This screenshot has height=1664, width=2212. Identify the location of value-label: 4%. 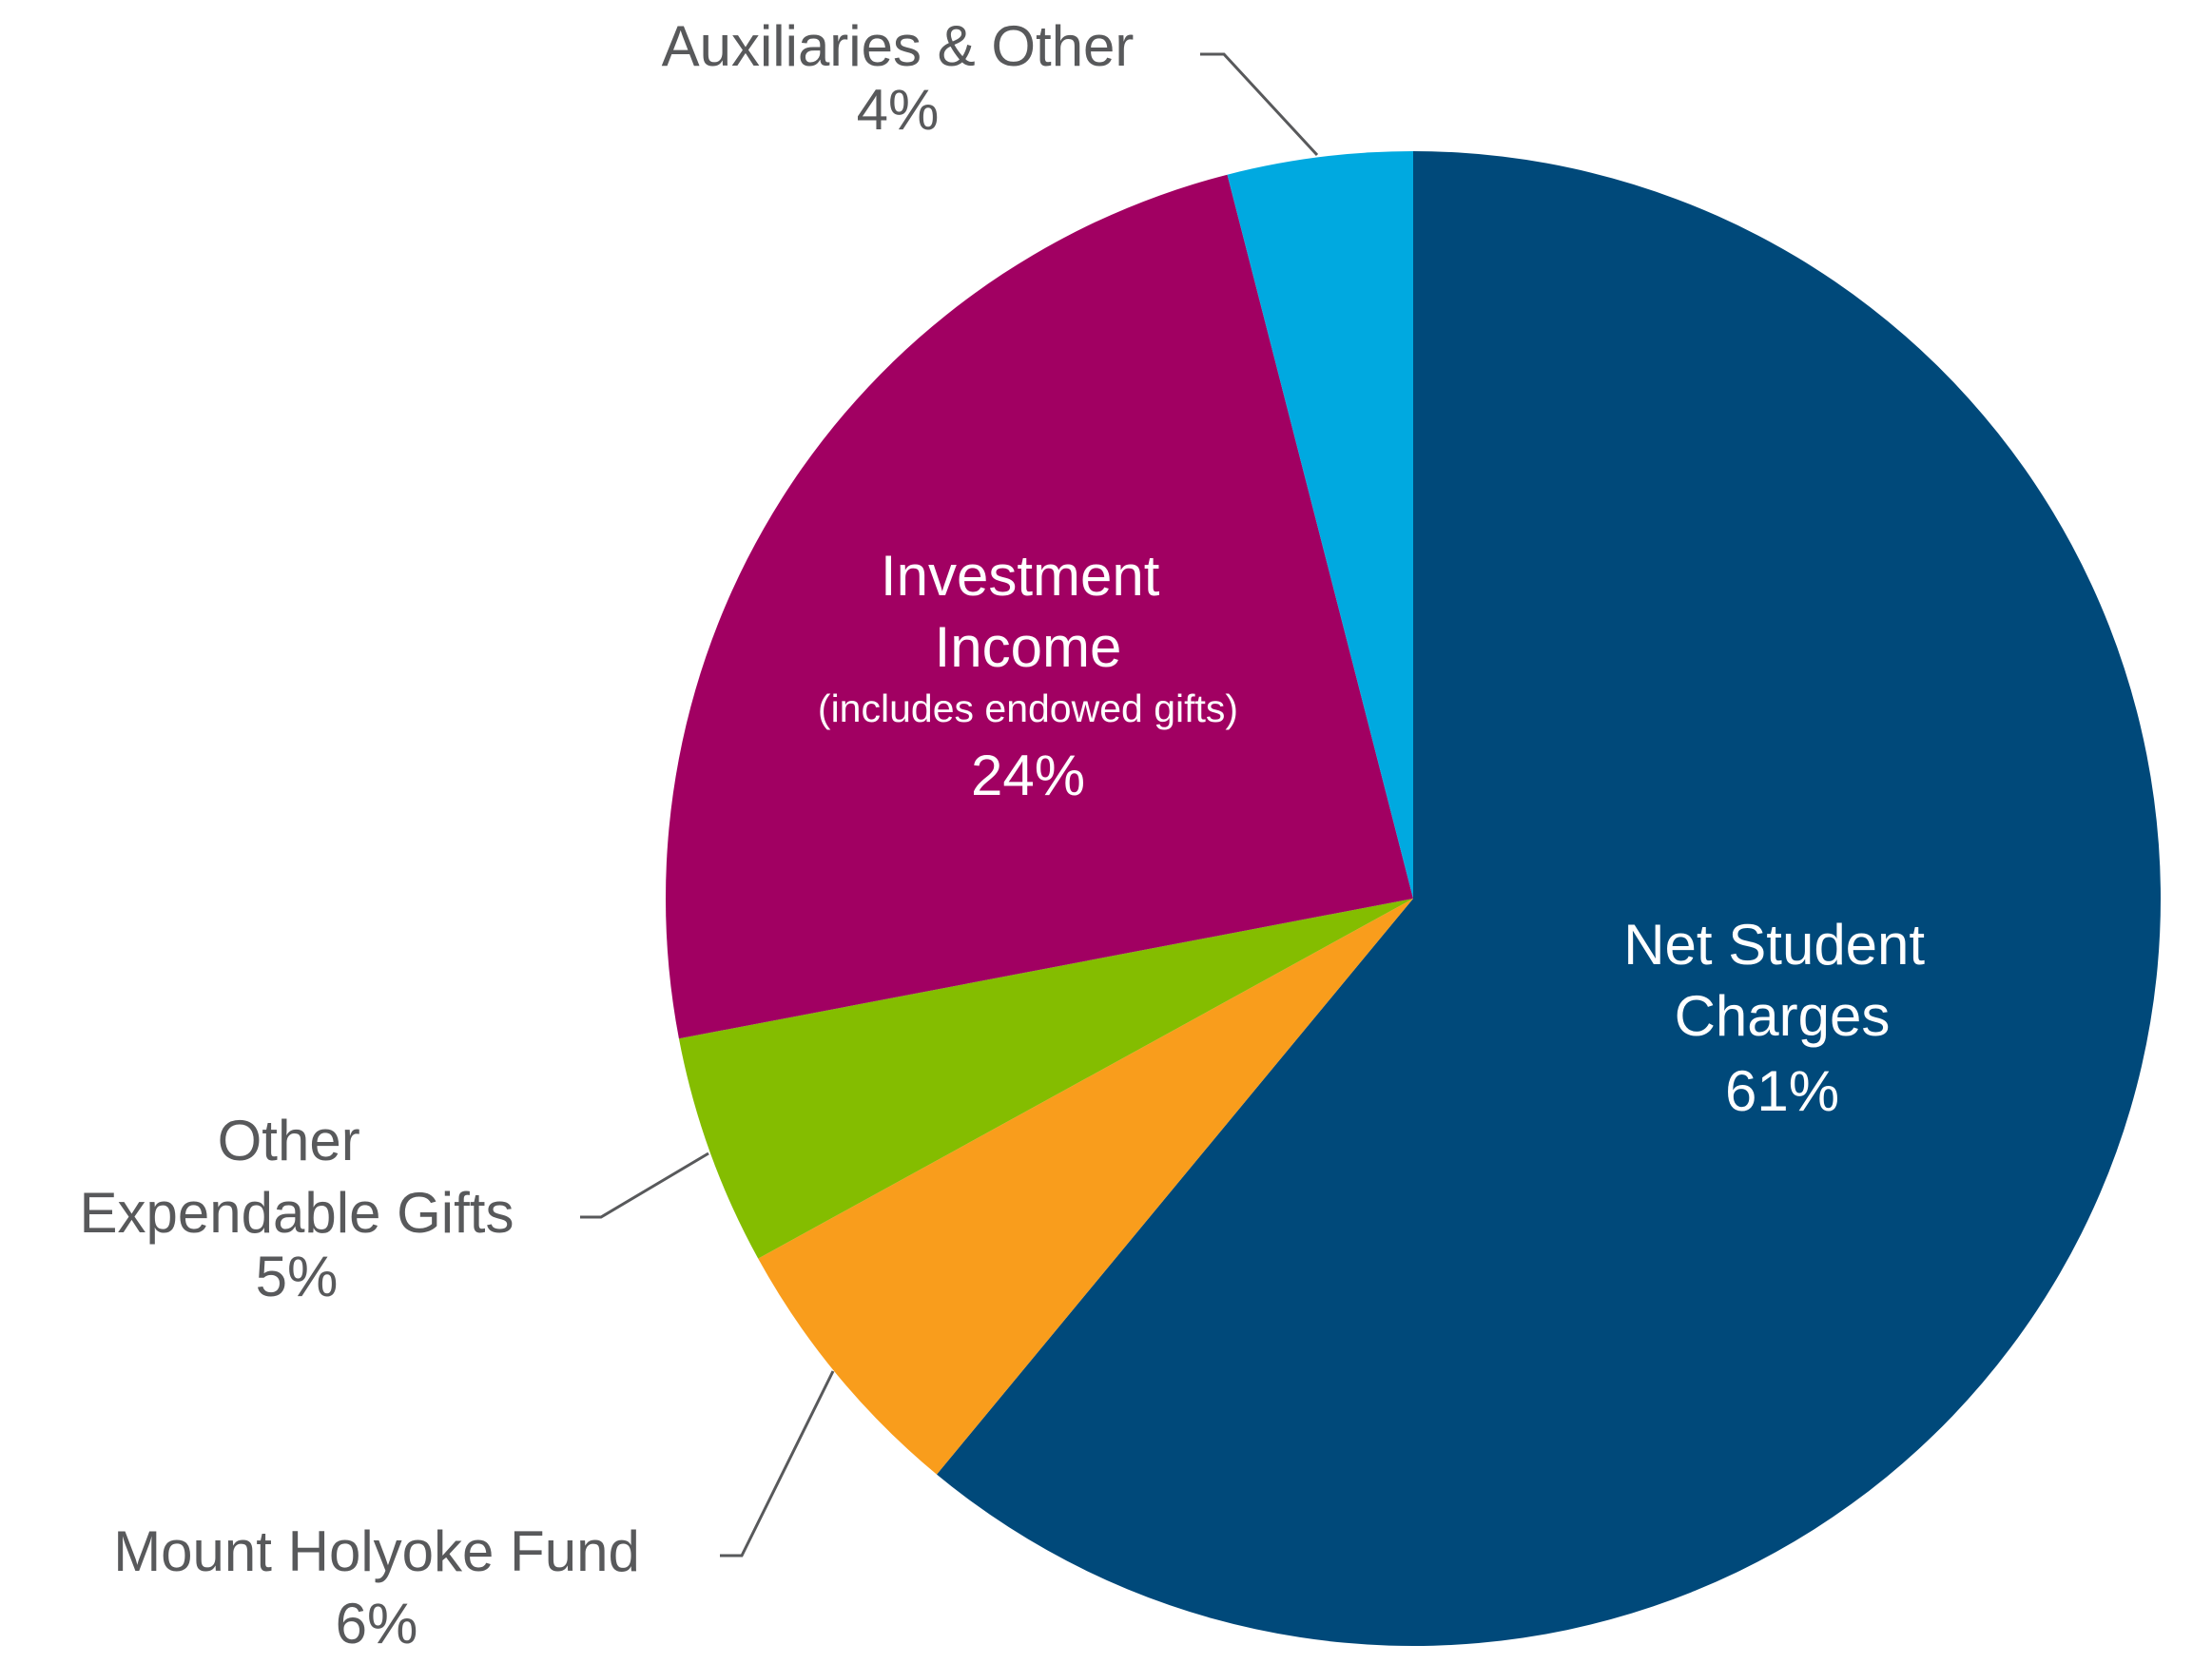
(898, 110).